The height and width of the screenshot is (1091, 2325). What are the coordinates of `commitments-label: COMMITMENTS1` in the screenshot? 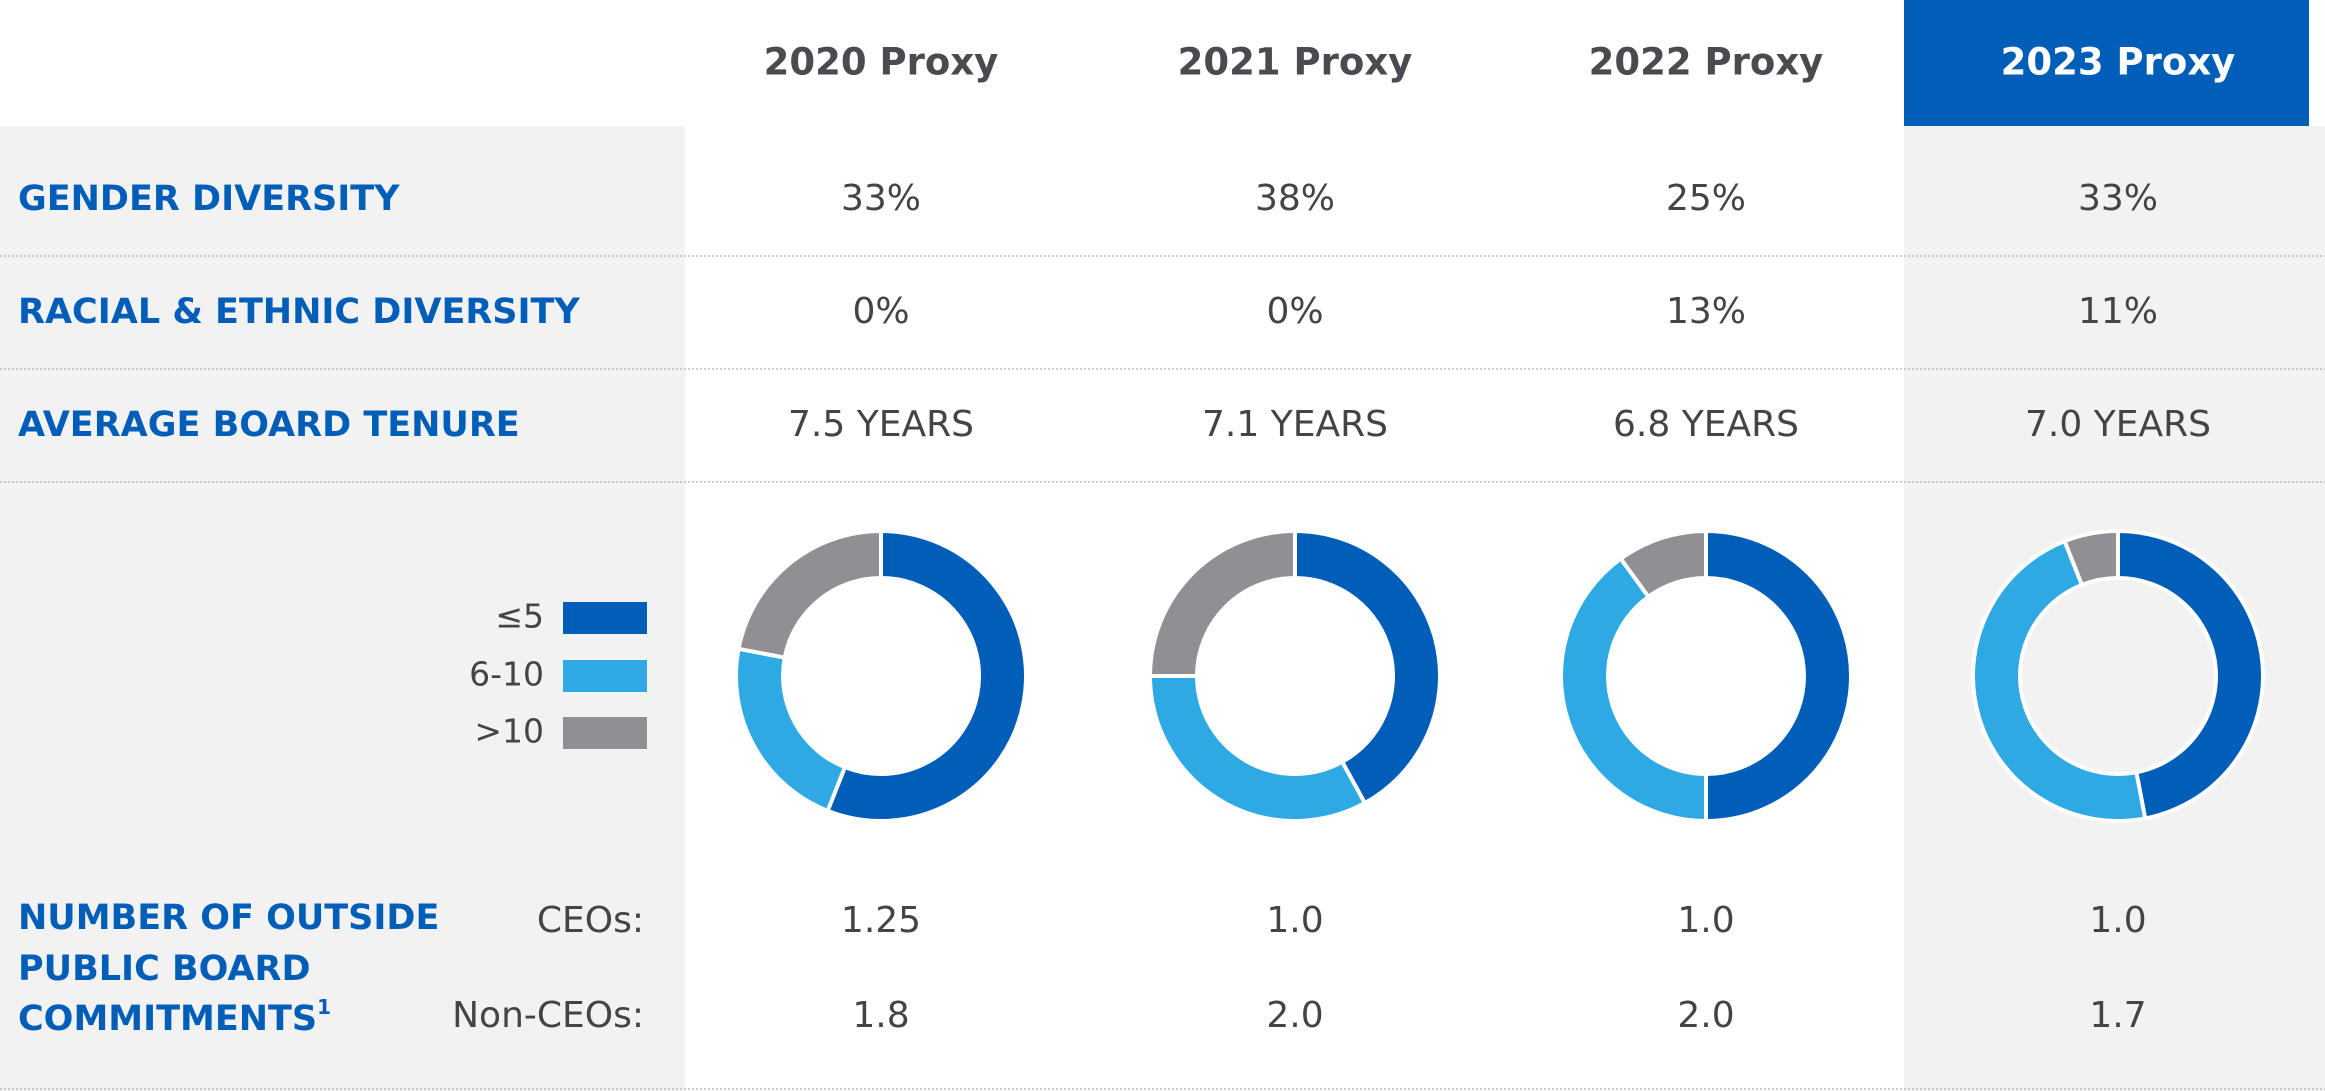 It's located at (174, 1017).